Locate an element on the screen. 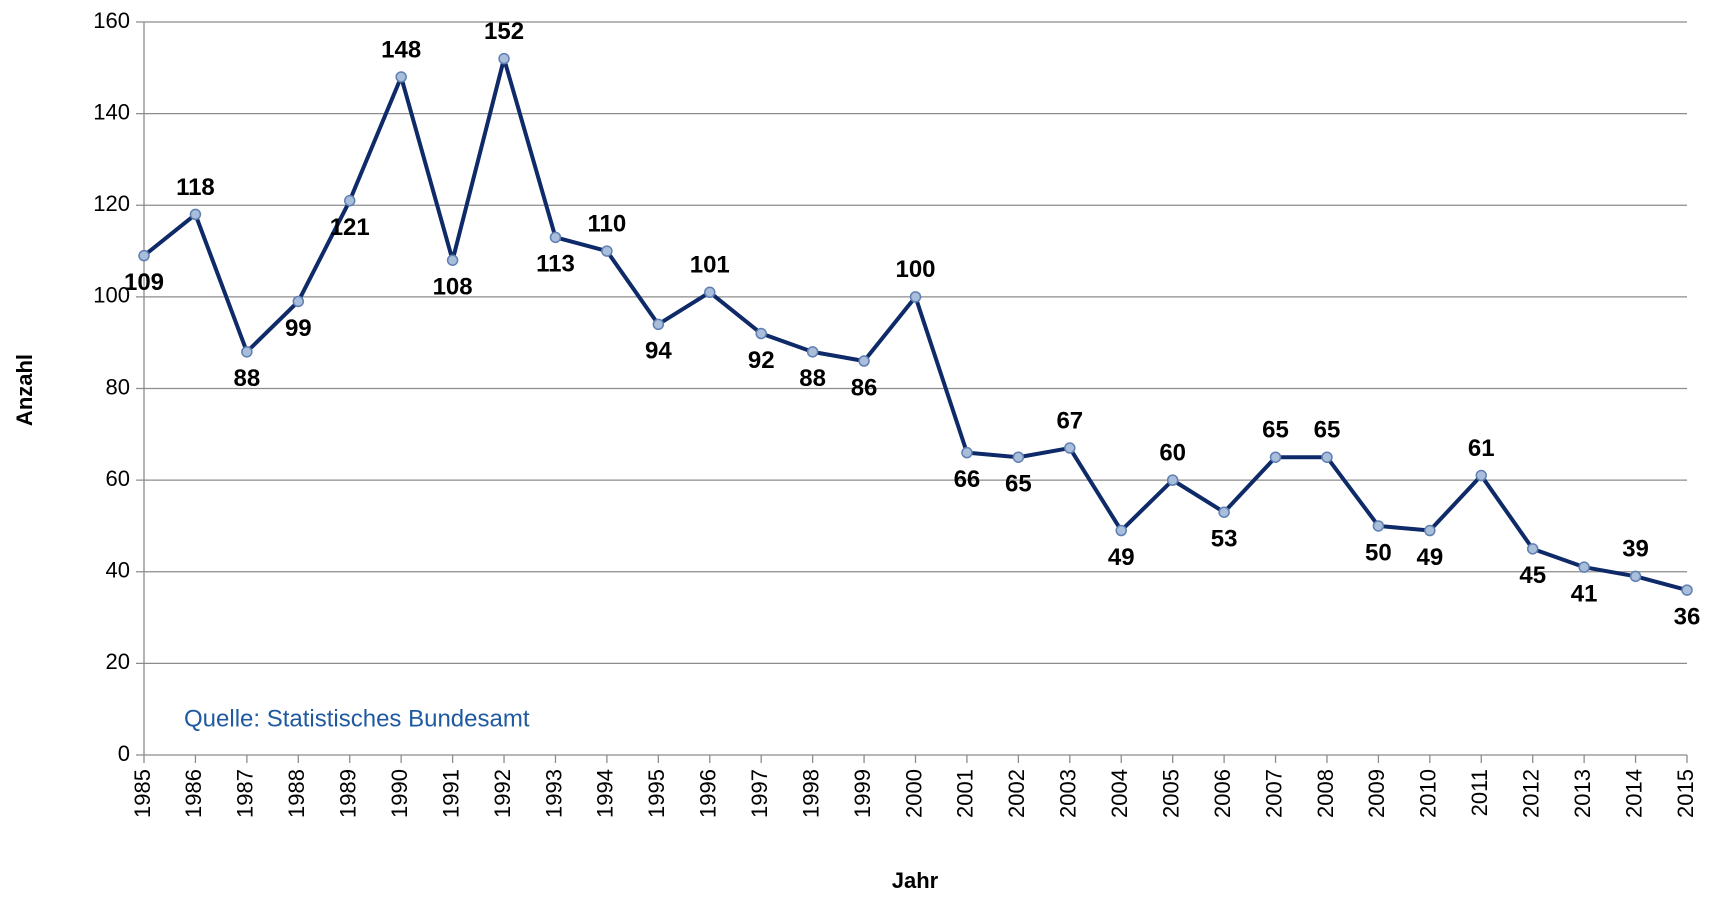  x-tick-label: 2001 is located at coordinates (965, 793).